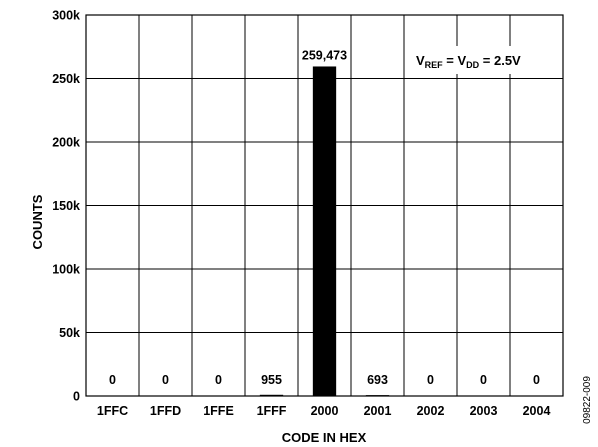  I want to click on annotation-box: VREF = VDD = 2.5V, so click(481, 60).